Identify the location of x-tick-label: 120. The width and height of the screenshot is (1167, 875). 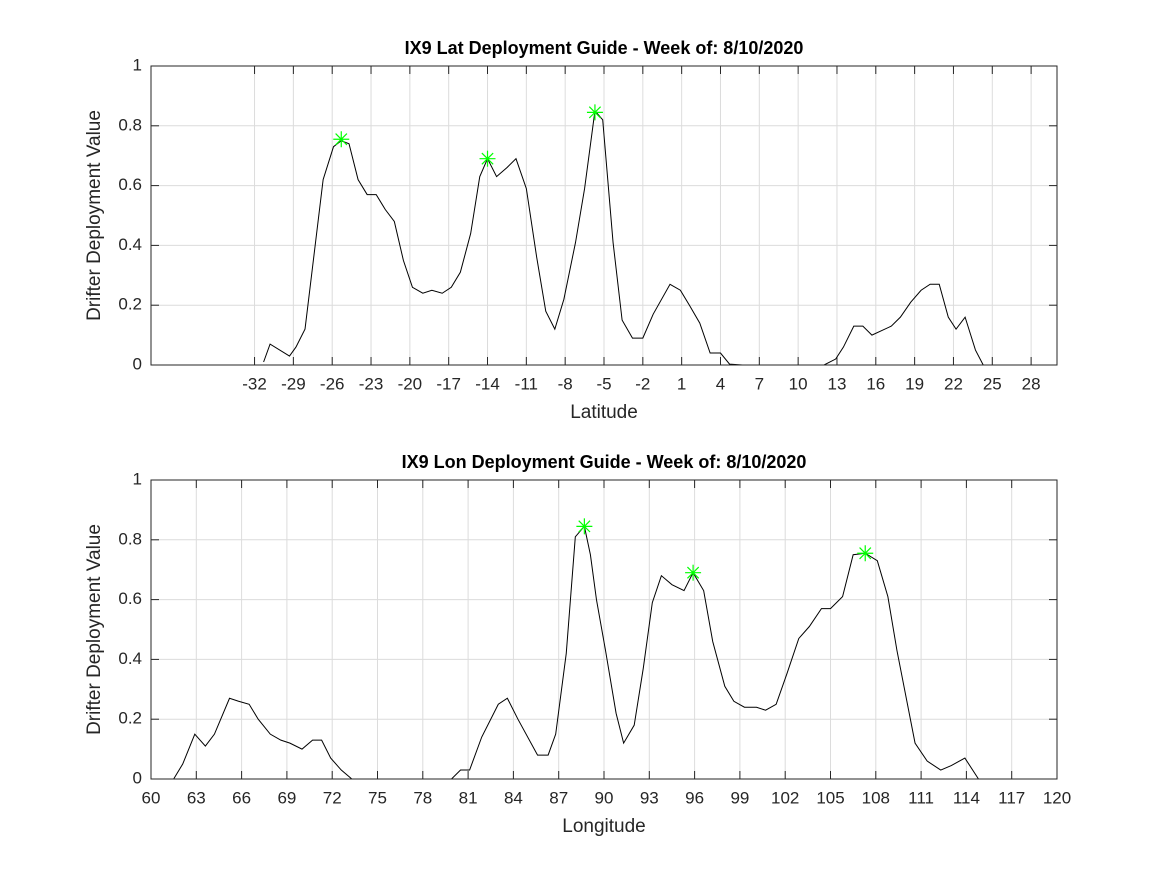
(1057, 797).